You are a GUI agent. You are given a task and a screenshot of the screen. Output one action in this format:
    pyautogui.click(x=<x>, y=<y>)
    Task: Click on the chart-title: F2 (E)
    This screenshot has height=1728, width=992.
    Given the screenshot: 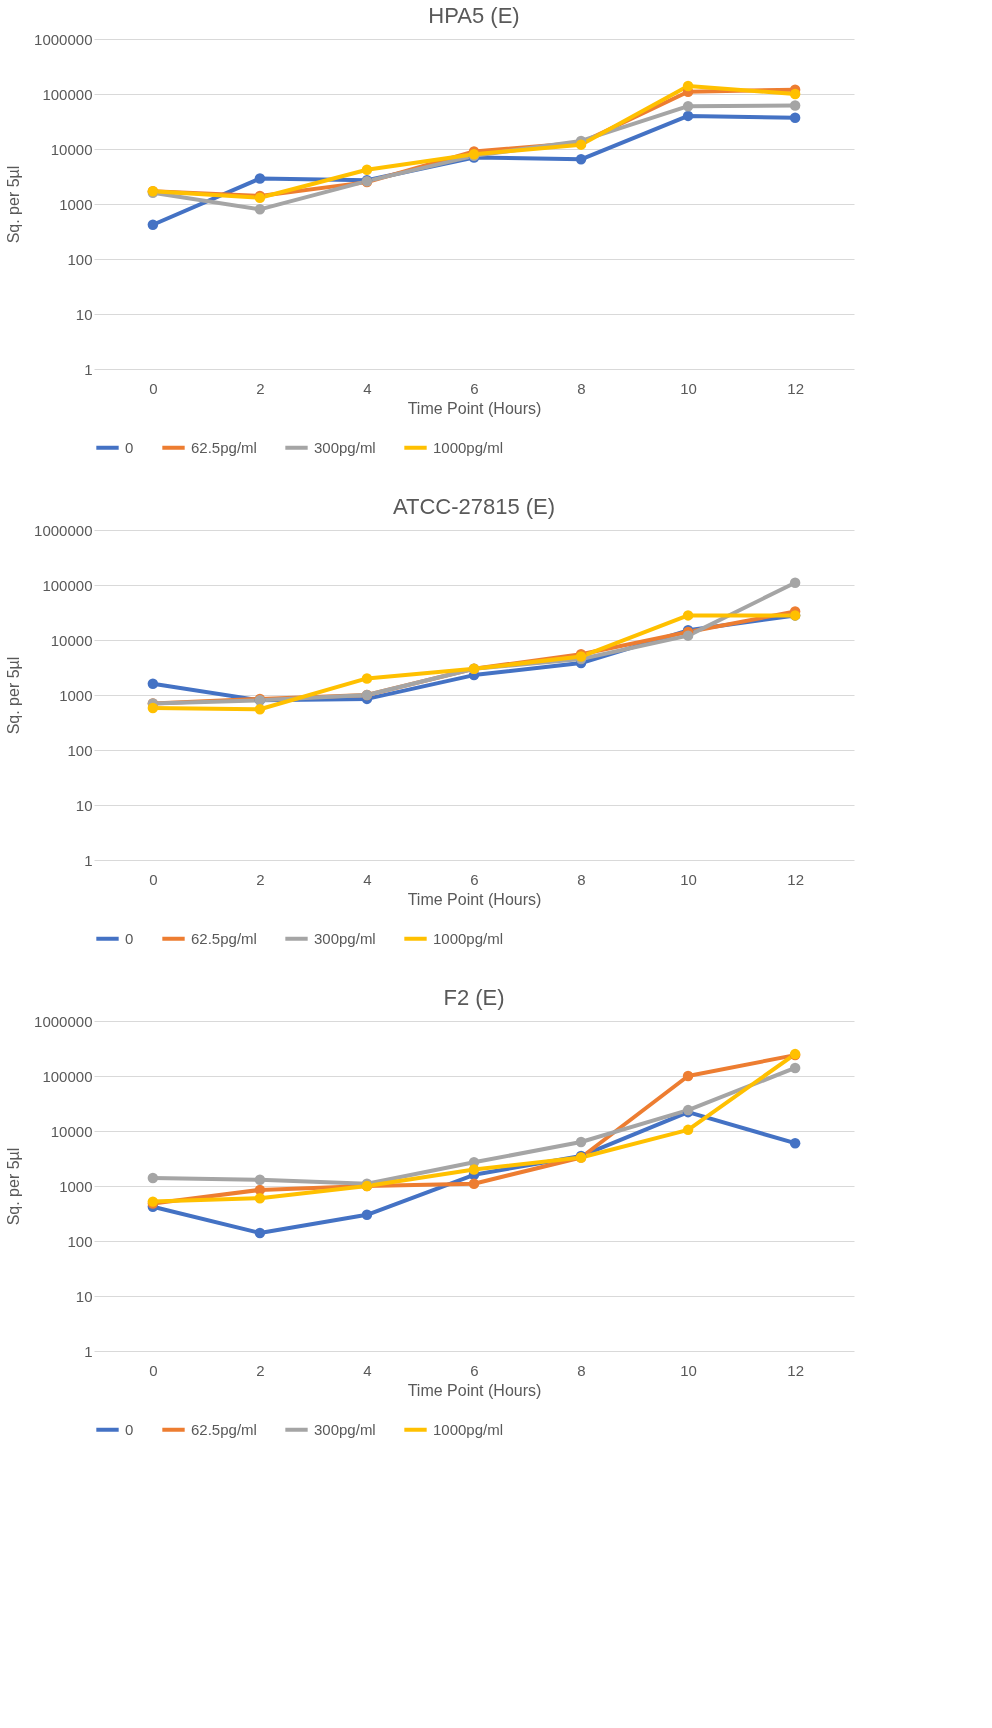 What is the action you would take?
    pyautogui.click(x=474, y=997)
    